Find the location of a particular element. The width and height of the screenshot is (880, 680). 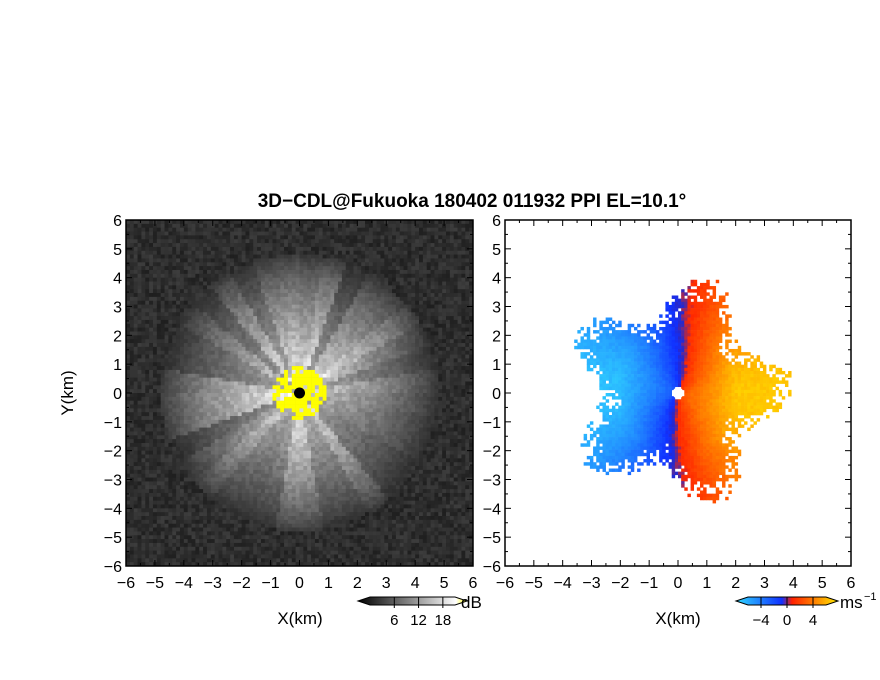

left-colorbar: 6 12 18 dB is located at coordinates (419, 611).